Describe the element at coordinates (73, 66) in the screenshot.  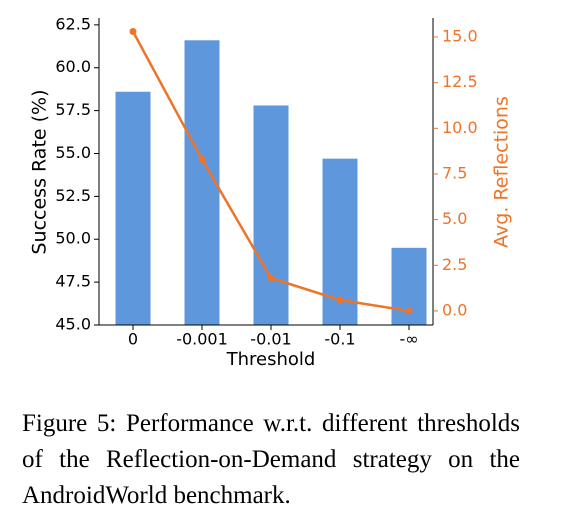
I see `y-tick-label: 60.0` at that location.